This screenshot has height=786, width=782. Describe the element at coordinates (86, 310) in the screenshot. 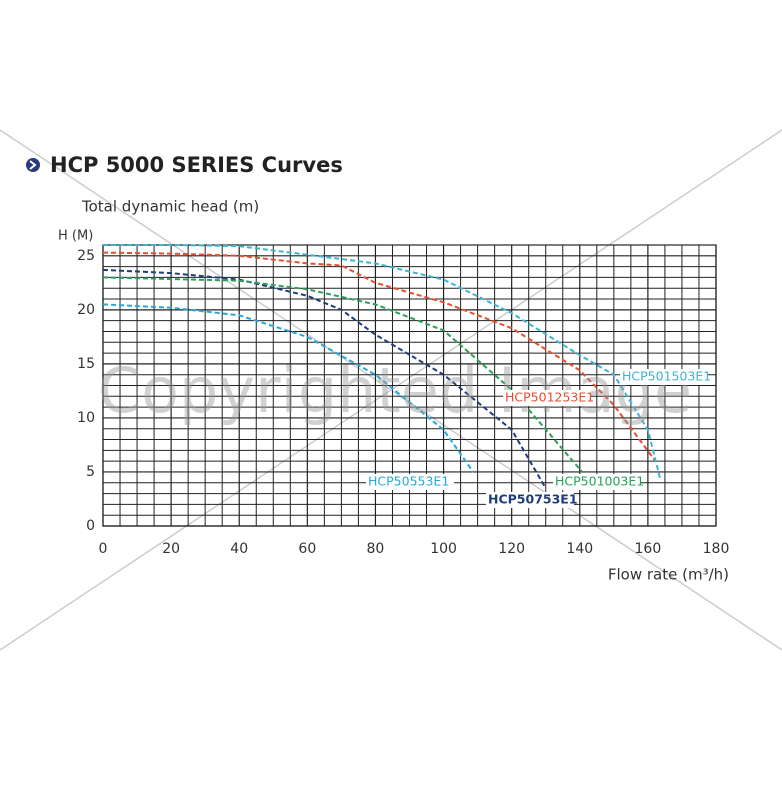

I see `y-tick-label: 20` at that location.